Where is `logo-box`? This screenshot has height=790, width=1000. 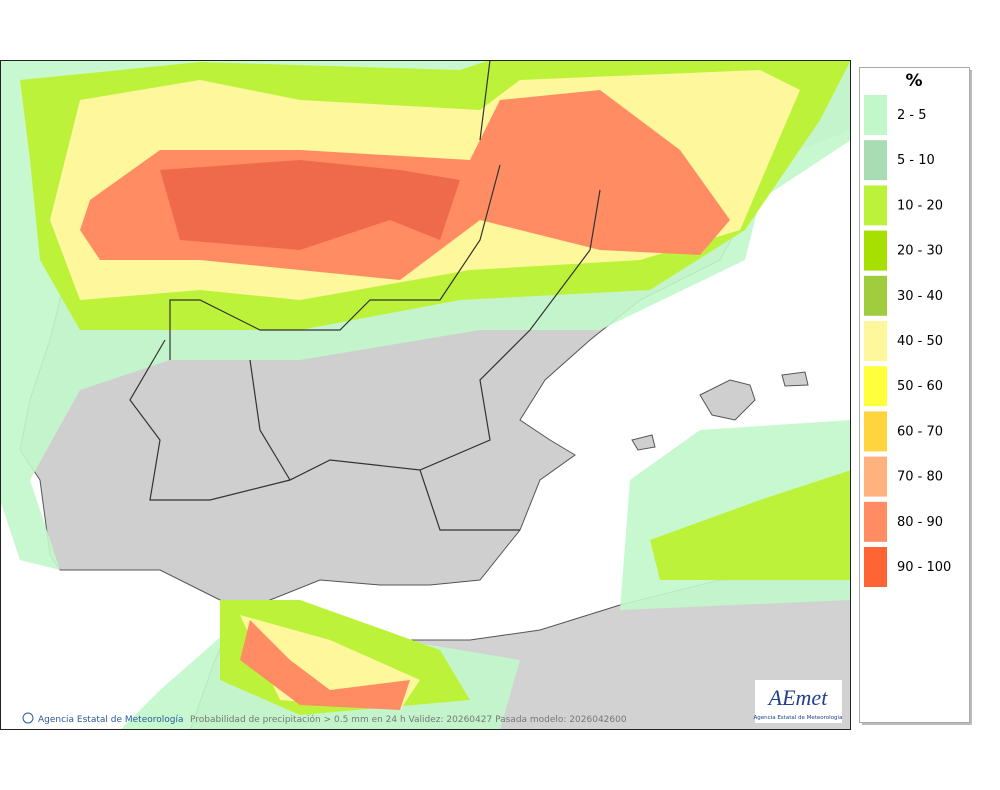 logo-box is located at coordinates (798, 701).